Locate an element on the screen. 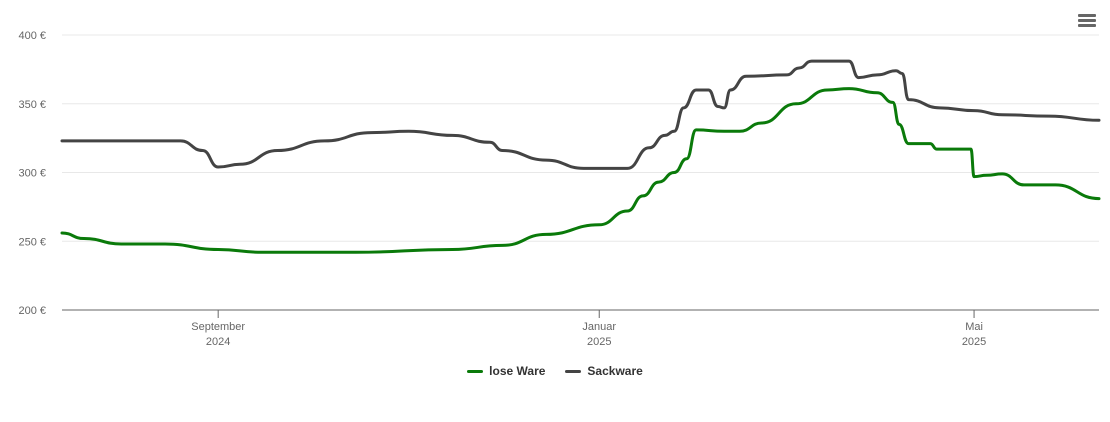 The width and height of the screenshot is (1110, 422). x-axis: September 2024 Januar 2025 Mai 2025 is located at coordinates (588, 329).